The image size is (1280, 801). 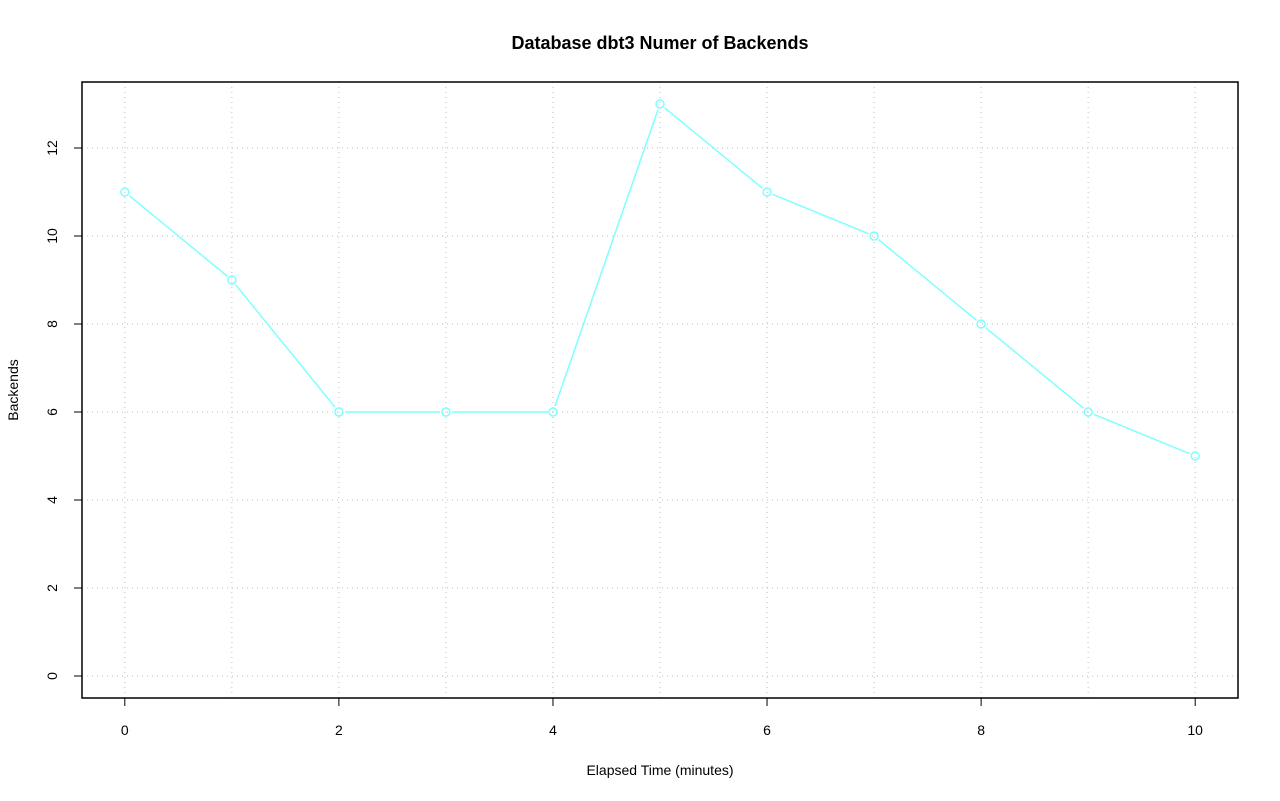 I want to click on x-tick-label: 8, so click(x=981, y=730).